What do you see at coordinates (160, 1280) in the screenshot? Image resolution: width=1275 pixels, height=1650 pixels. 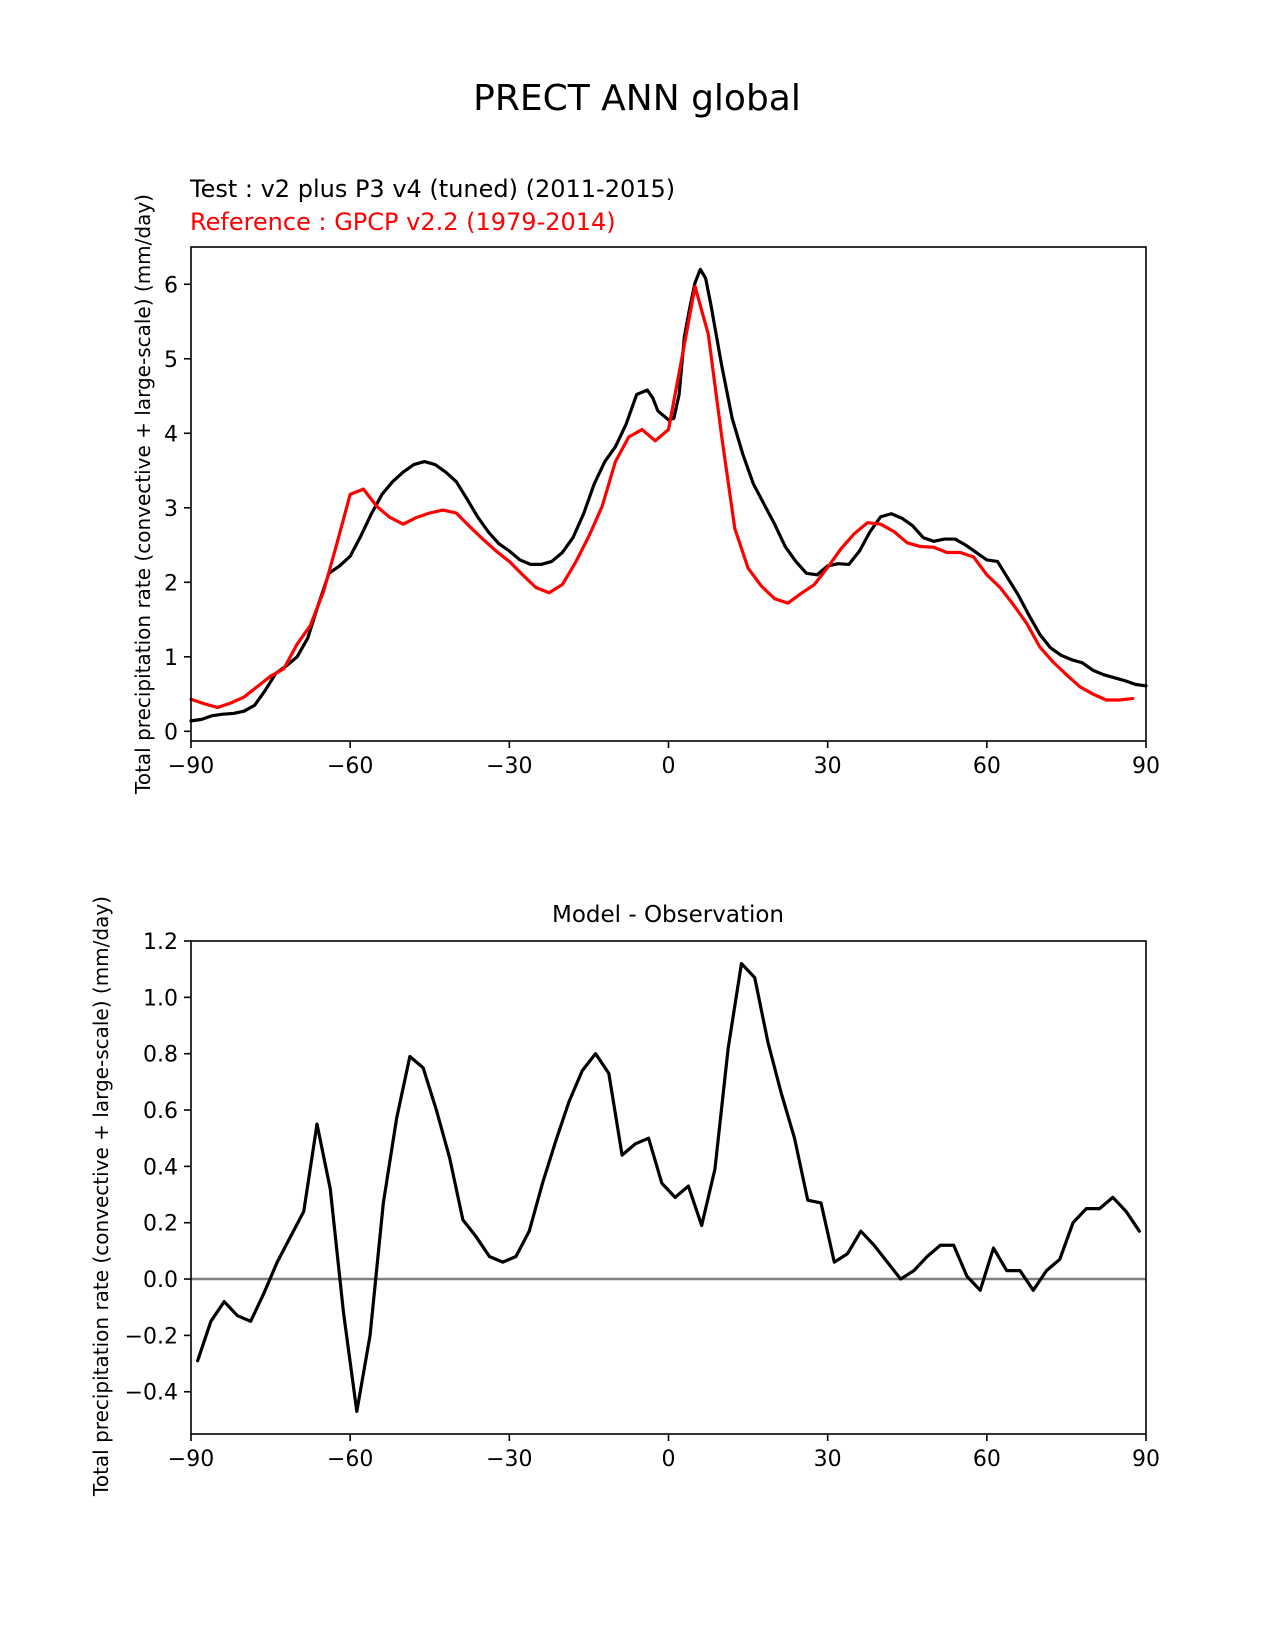 I see `bottom-y-tick-label: 0.0` at bounding box center [160, 1280].